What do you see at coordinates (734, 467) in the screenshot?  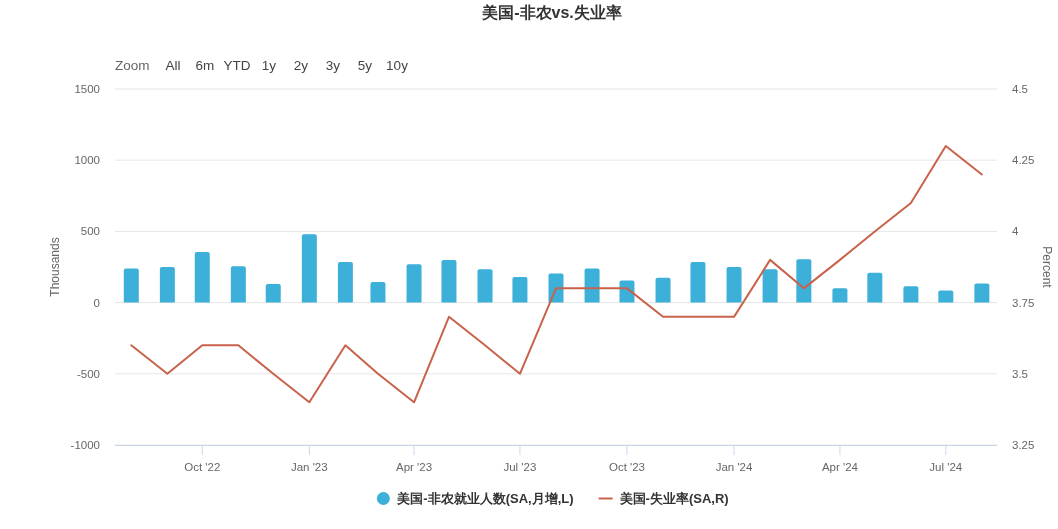 I see `x-tick-label: Jan '24` at bounding box center [734, 467].